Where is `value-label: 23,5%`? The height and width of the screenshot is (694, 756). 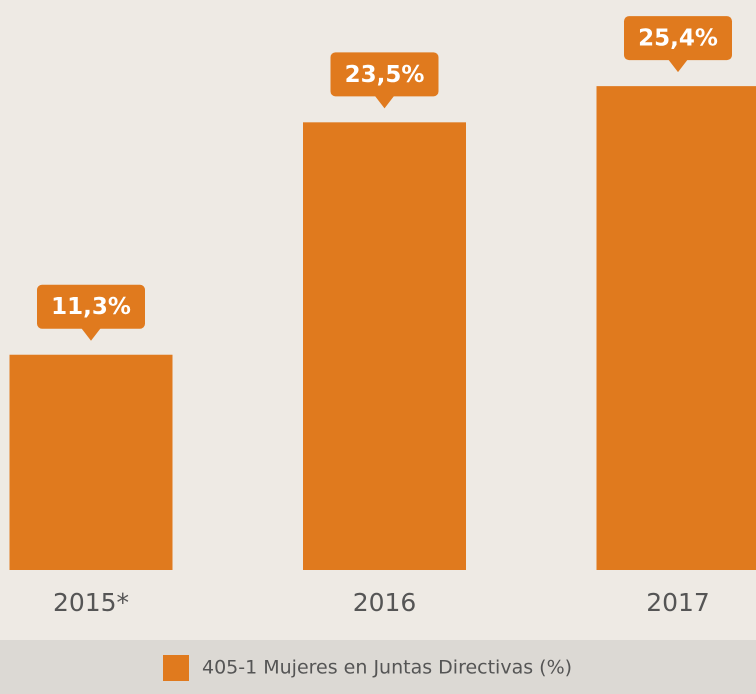
value-label: 23,5% is located at coordinates (385, 75).